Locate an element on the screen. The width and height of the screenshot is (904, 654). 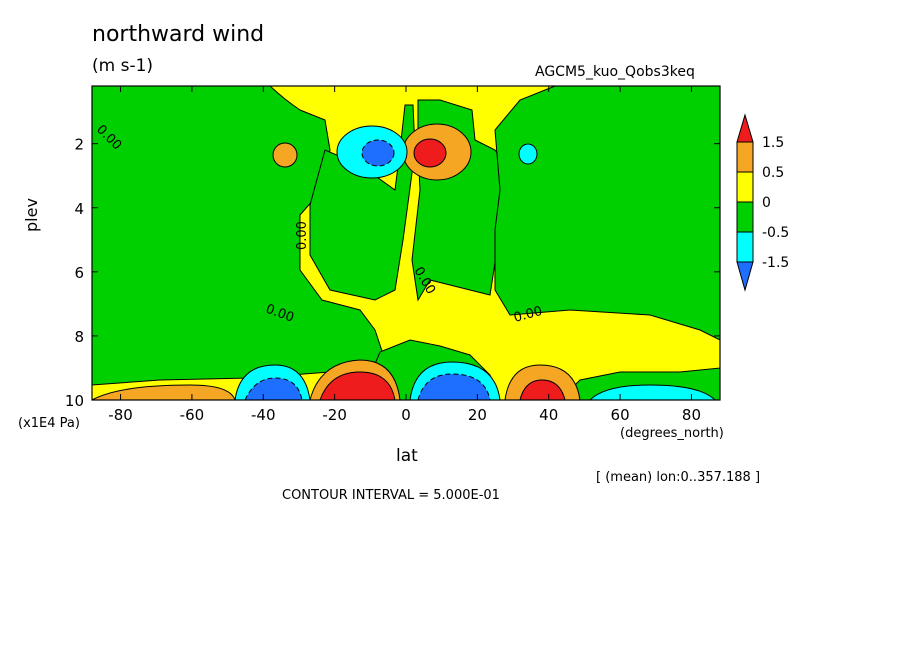
colorbar-label: -0.5 is located at coordinates (775, 233).